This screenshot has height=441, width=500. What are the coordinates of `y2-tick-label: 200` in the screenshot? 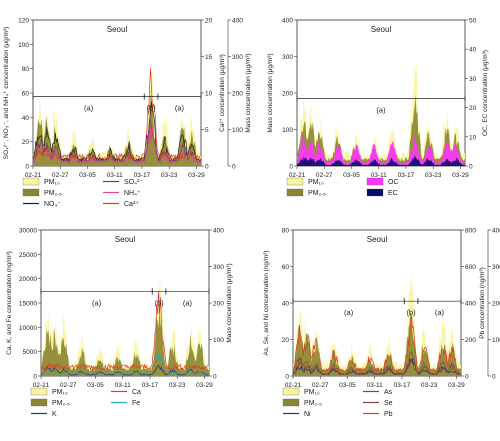 It's located at (470, 340).